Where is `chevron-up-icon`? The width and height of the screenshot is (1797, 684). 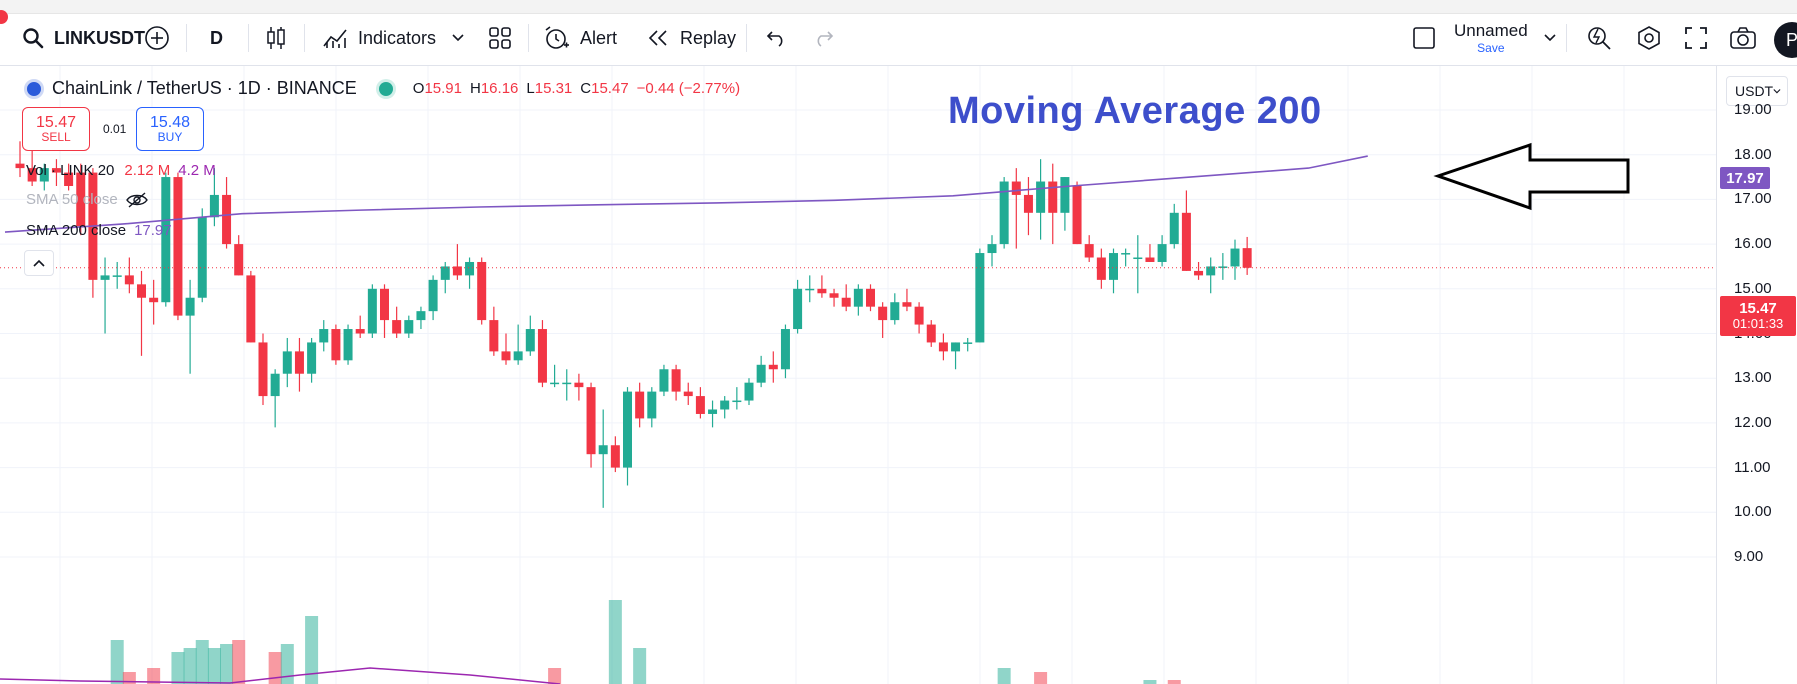 chevron-up-icon is located at coordinates (39, 263).